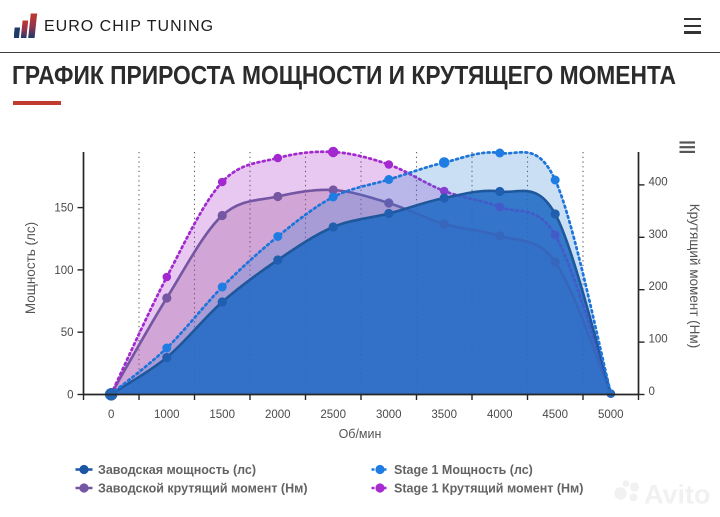  I want to click on svg-text: Заводской крутящий момент (Нм), so click(203, 489).